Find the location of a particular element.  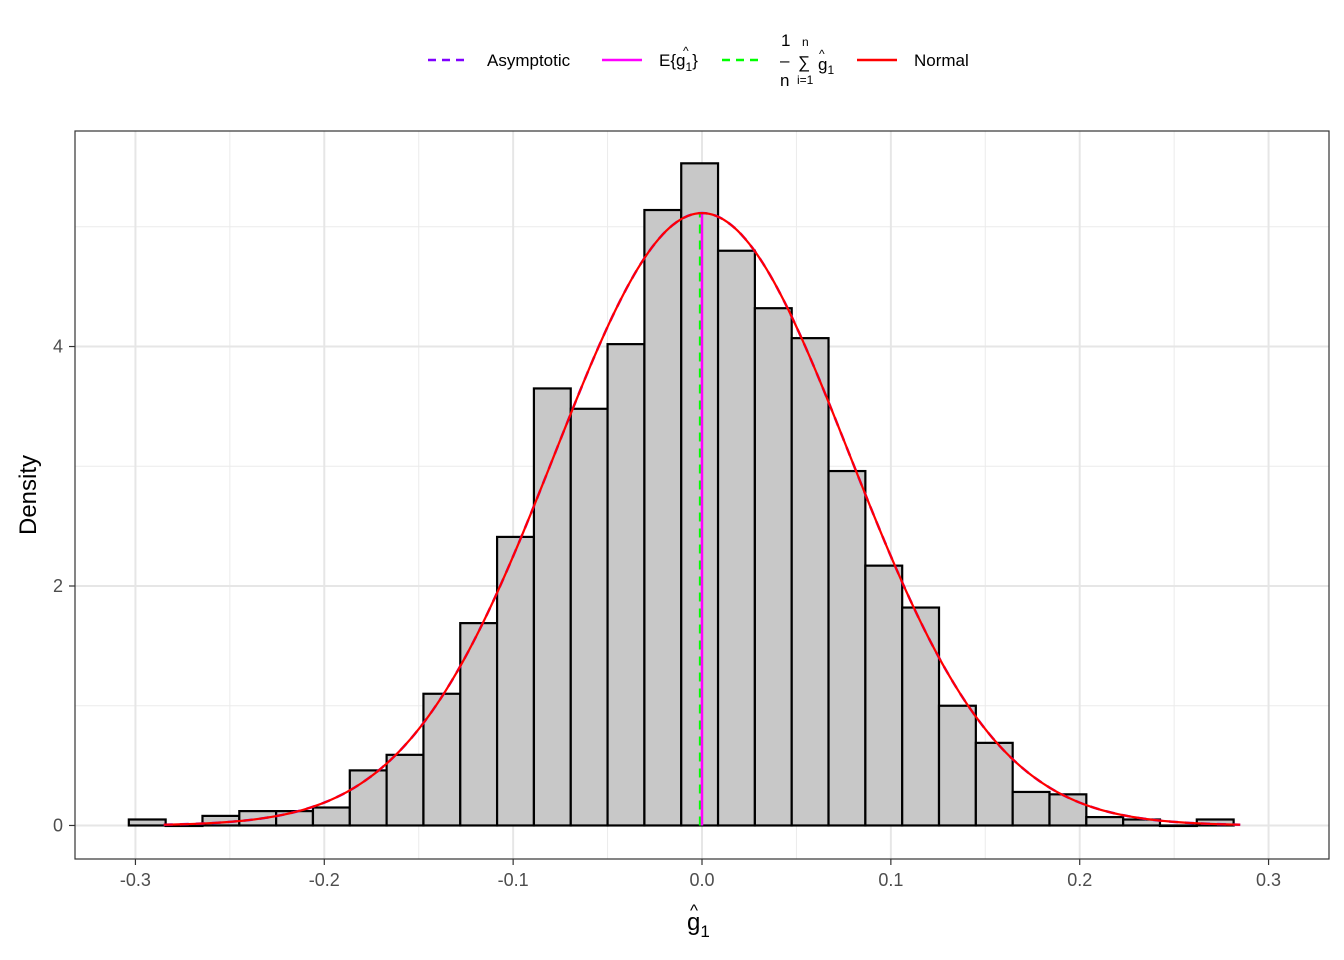

y-tick-label: 2 is located at coordinates (58, 586).